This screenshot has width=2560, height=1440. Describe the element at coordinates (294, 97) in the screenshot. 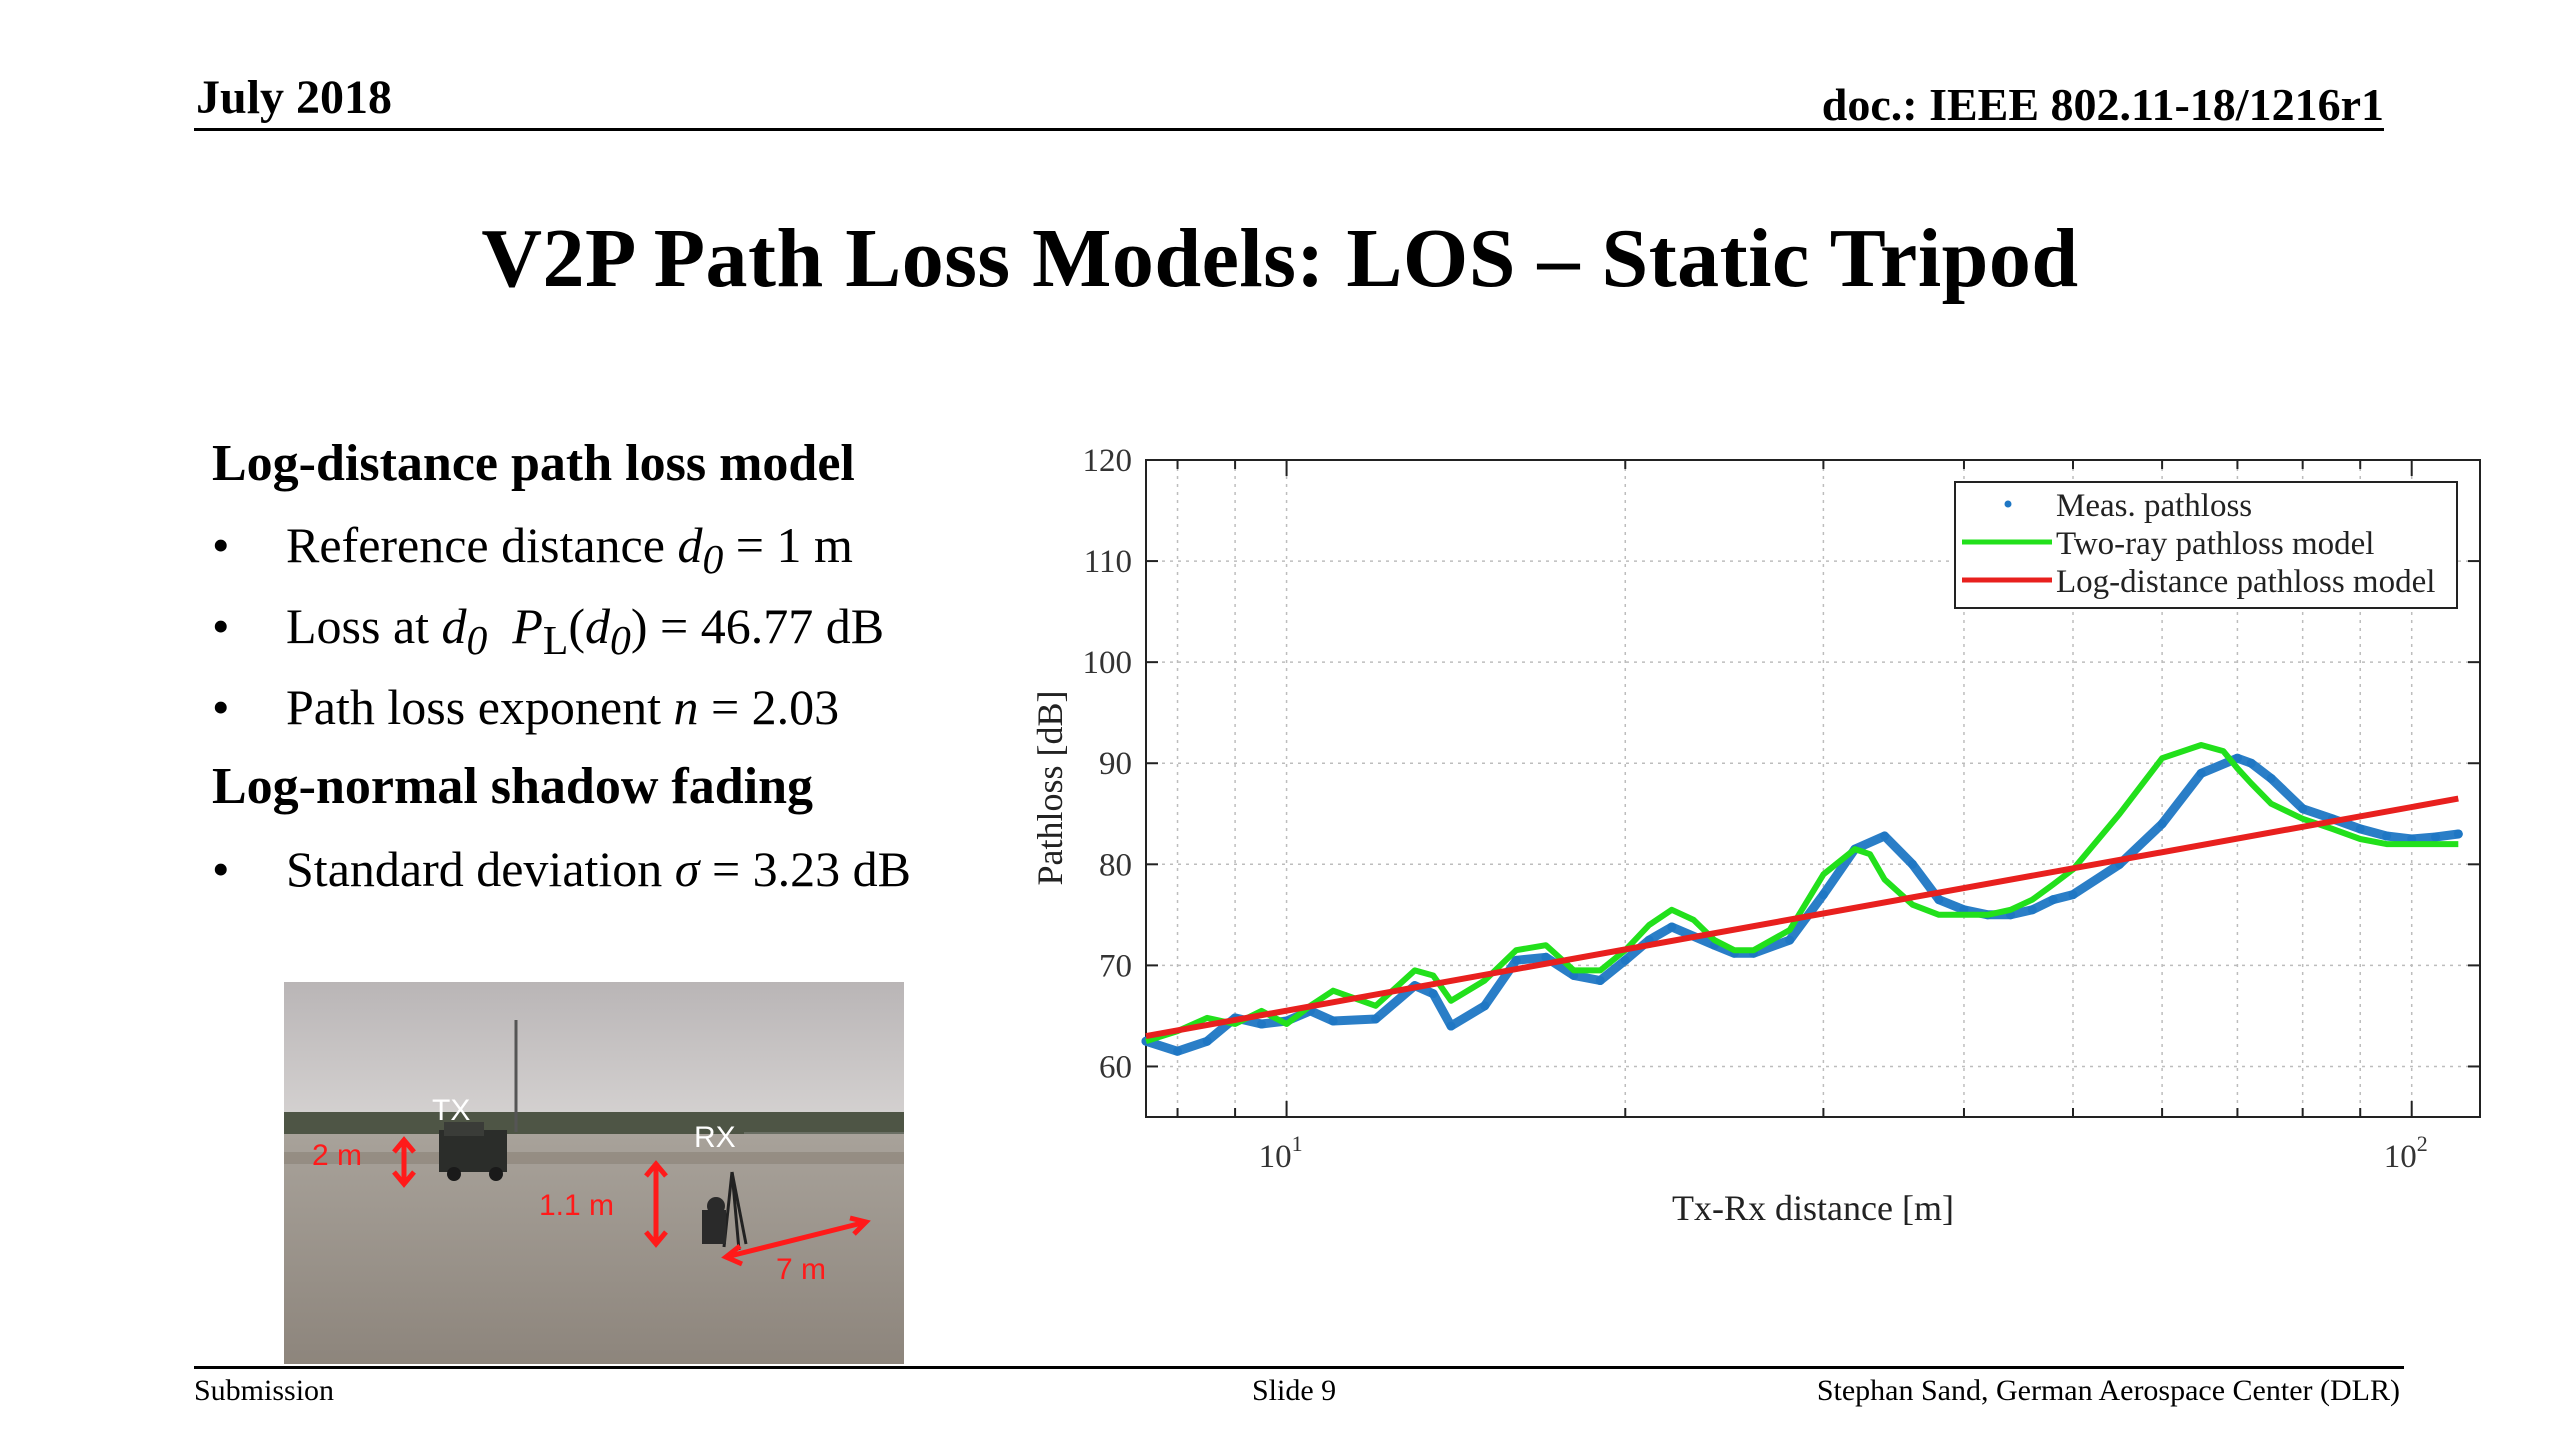

I see `header-date: July 2018` at that location.